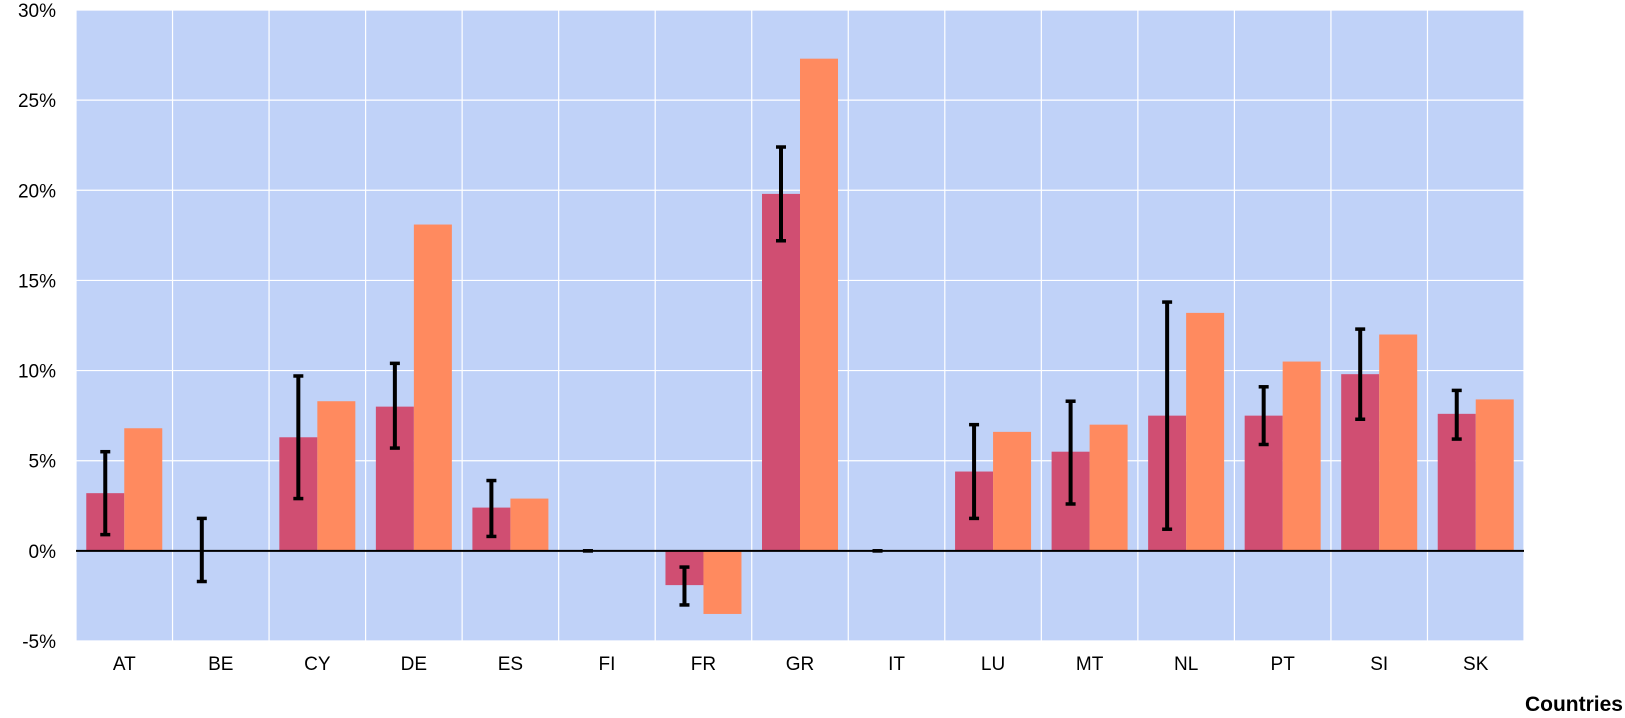 This screenshot has width=1625, height=718. I want to click on x-tick-label-it: IT, so click(896, 664).